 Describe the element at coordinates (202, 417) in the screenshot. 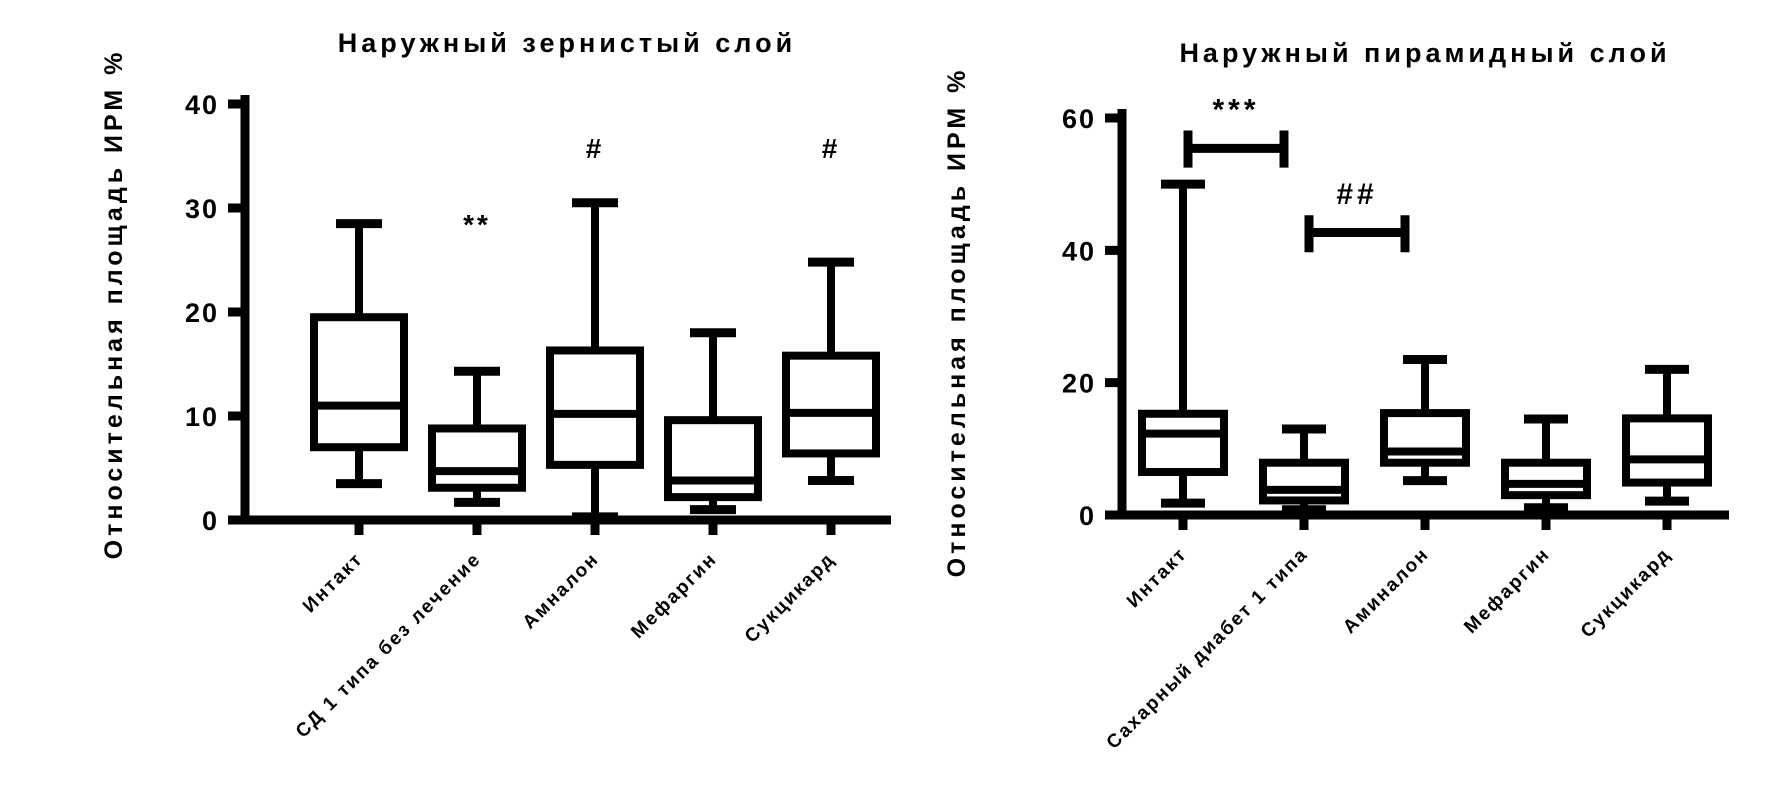

I see `y-tick-label: 10` at that location.